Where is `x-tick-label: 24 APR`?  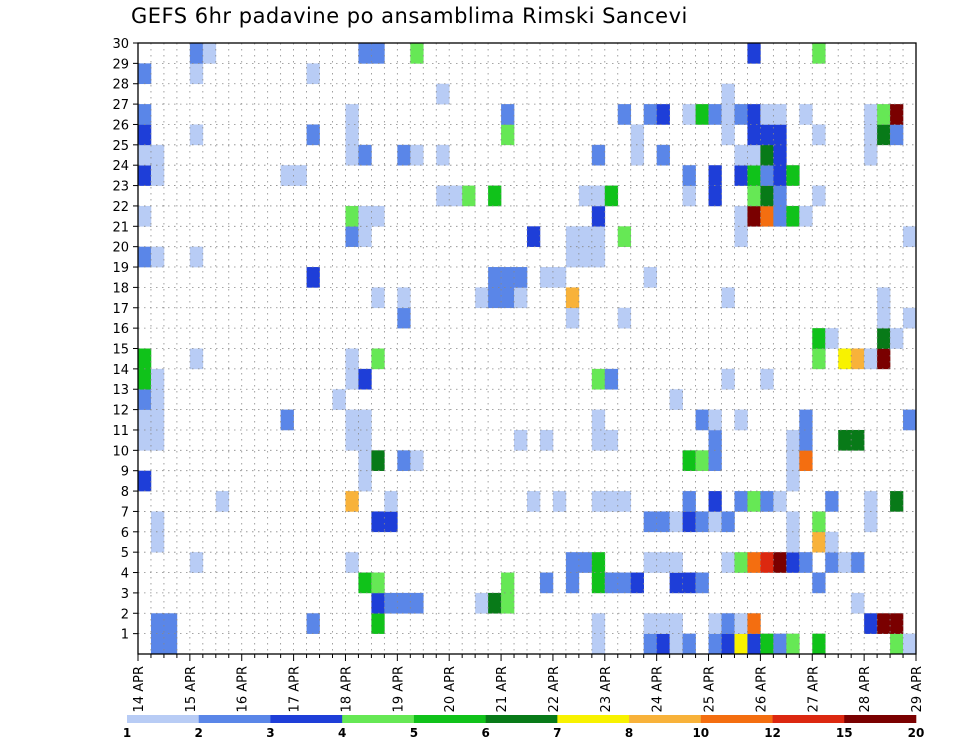 x-tick-label: 24 APR is located at coordinates (658, 689).